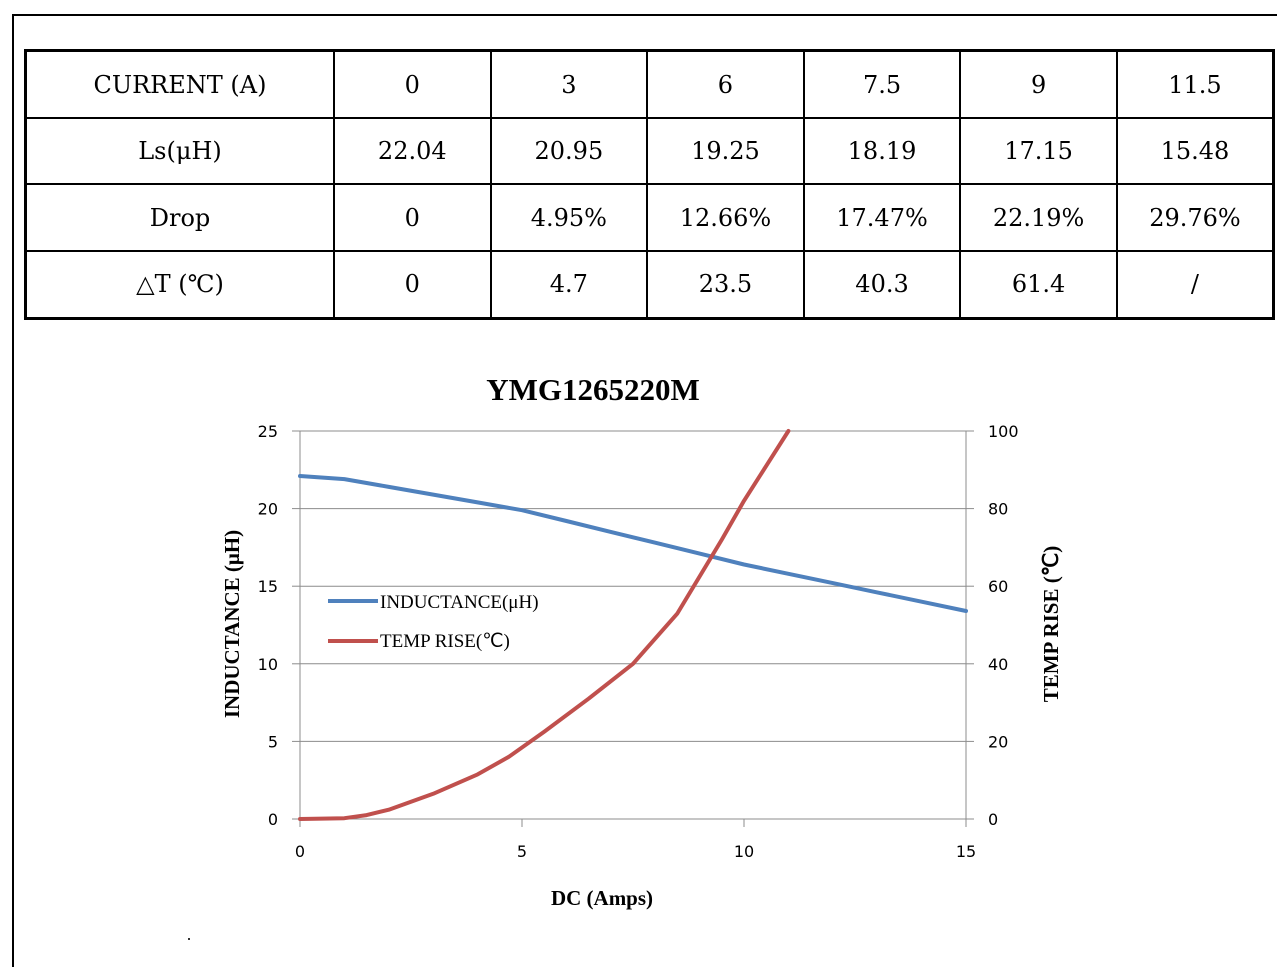 The width and height of the screenshot is (1277, 967). I want to click on table-cell: 23.5, so click(725, 284).